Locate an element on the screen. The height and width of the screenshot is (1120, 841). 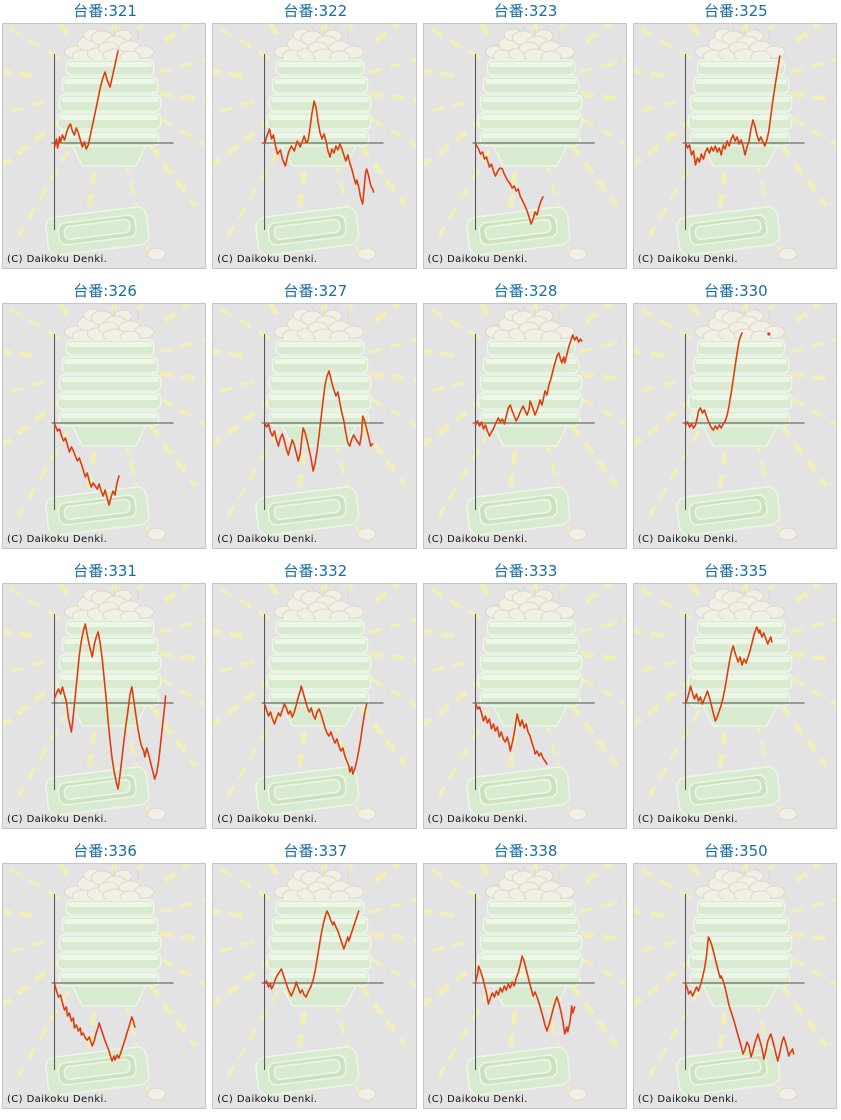
machine-number-link: 台番:350 is located at coordinates (736, 851).